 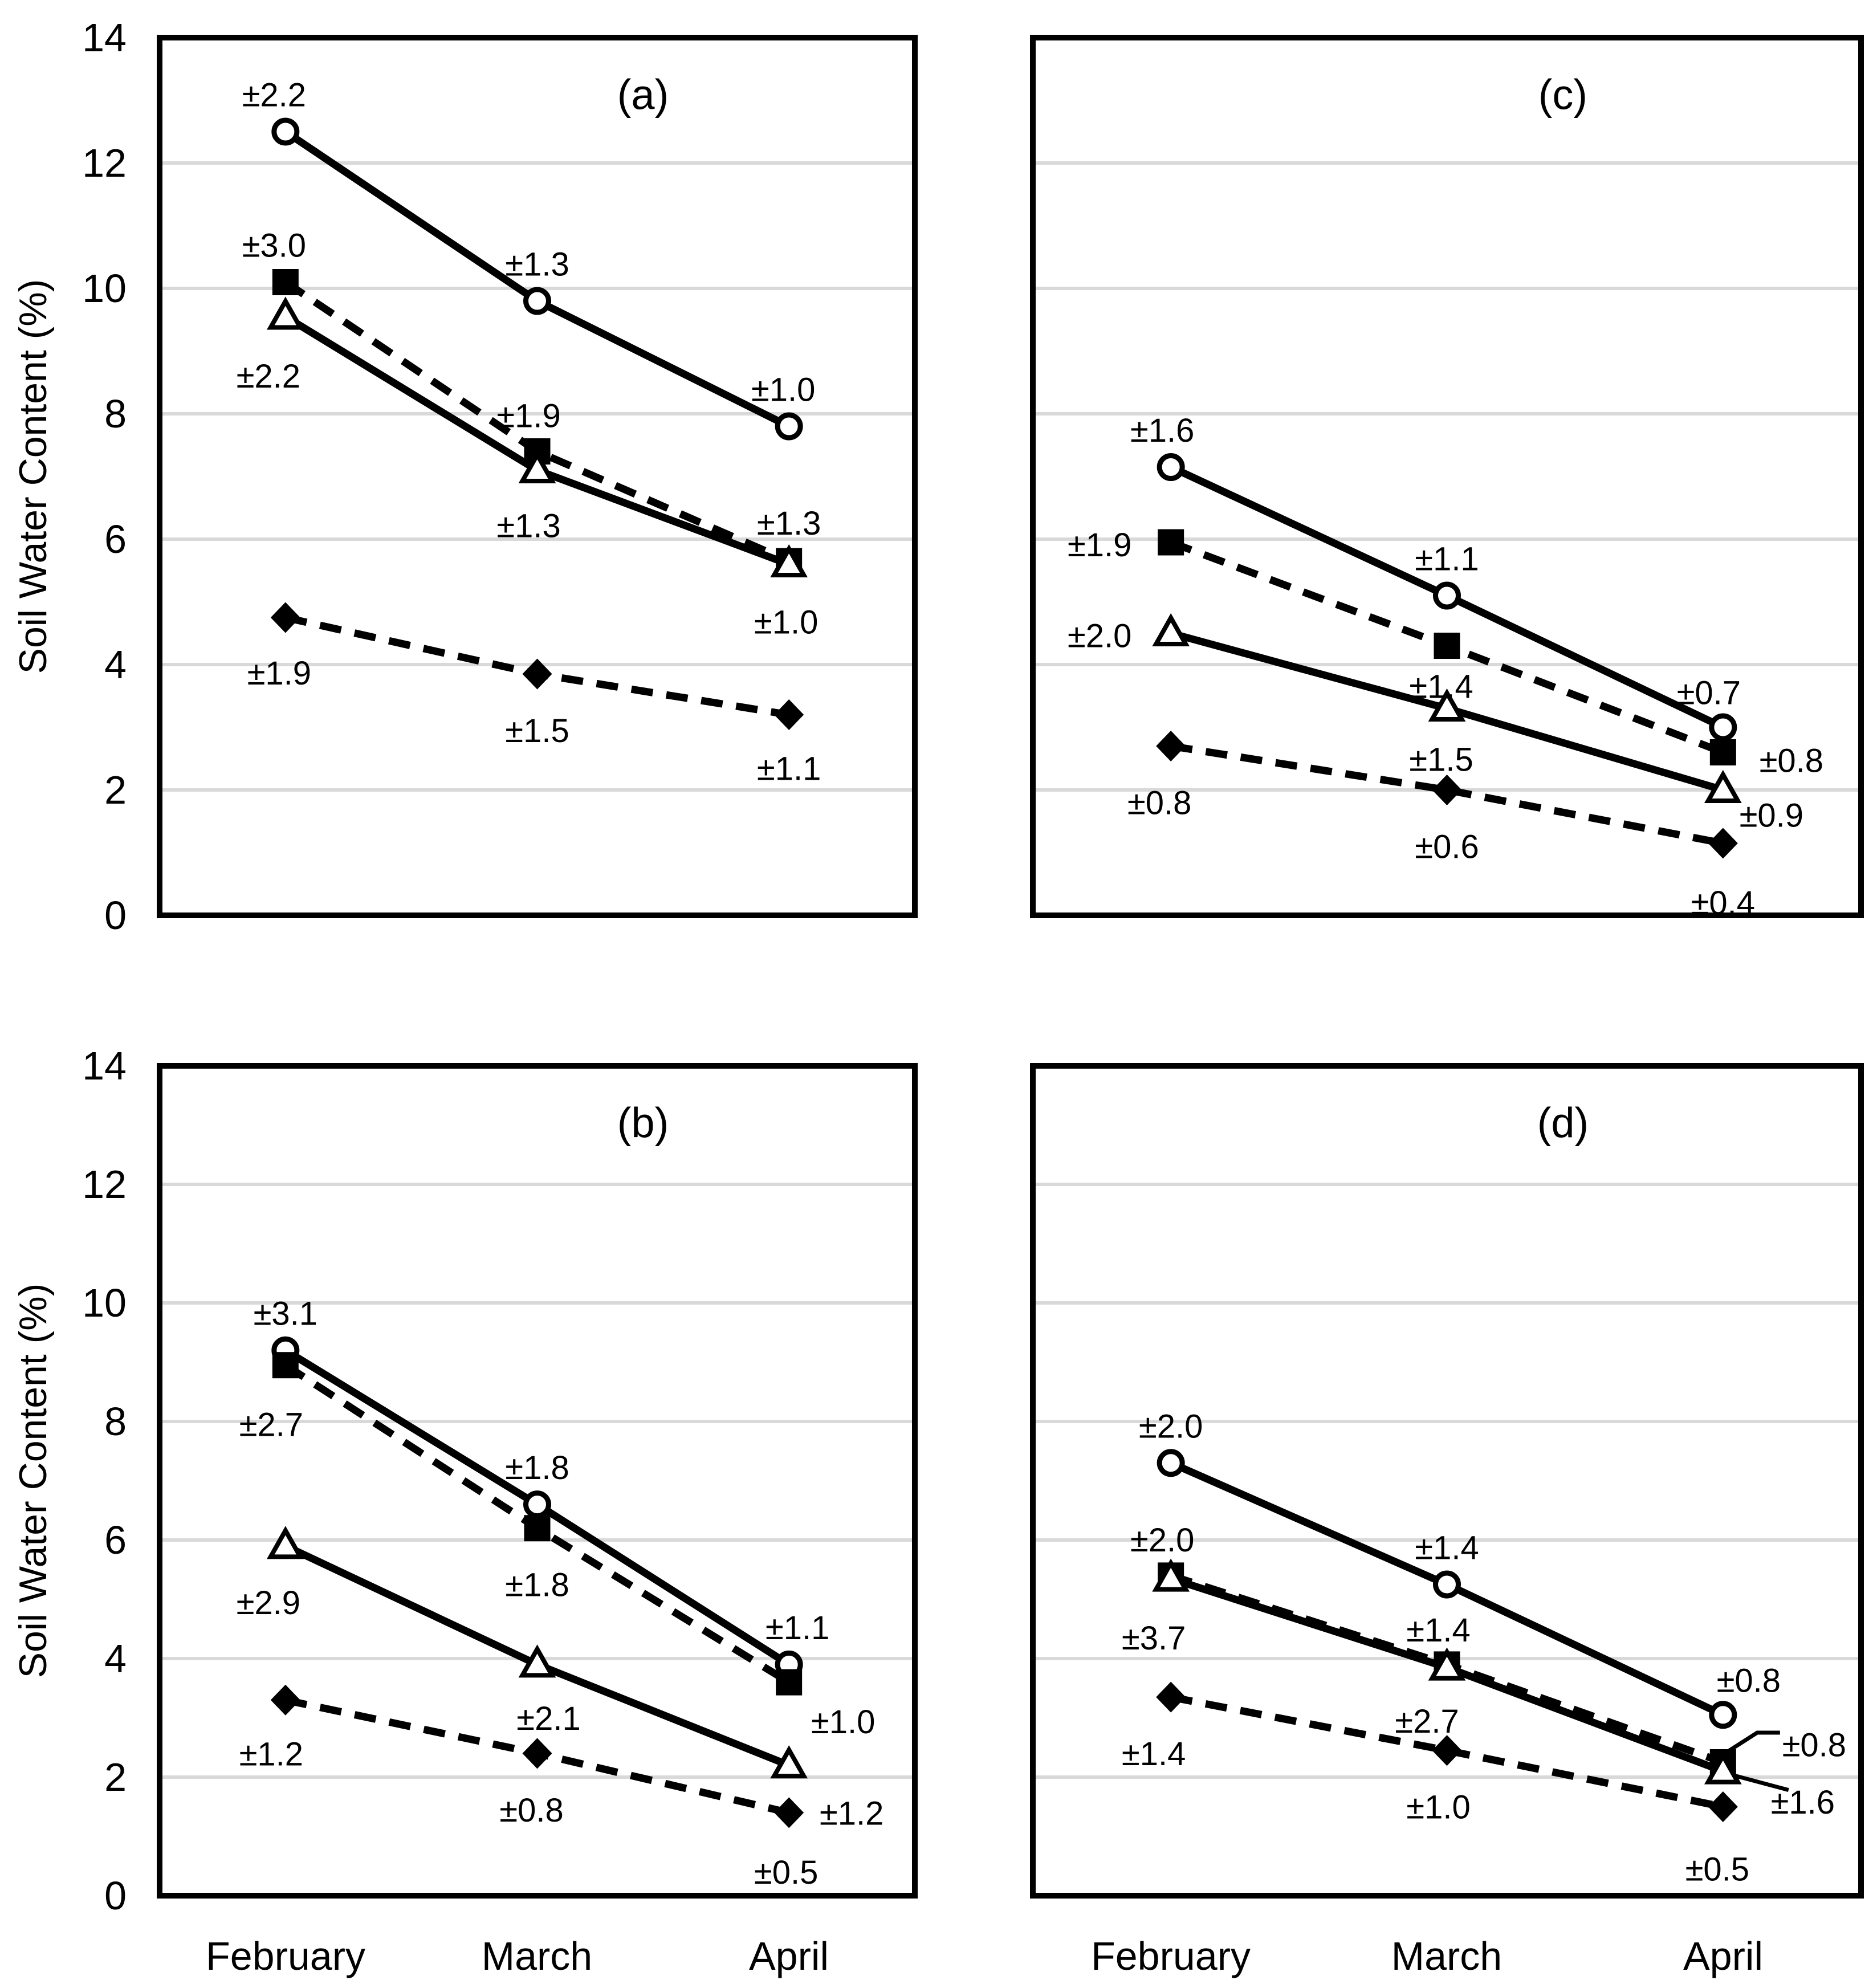 What do you see at coordinates (1803, 1802) in the screenshot?
I see `error-label: ±1.6` at bounding box center [1803, 1802].